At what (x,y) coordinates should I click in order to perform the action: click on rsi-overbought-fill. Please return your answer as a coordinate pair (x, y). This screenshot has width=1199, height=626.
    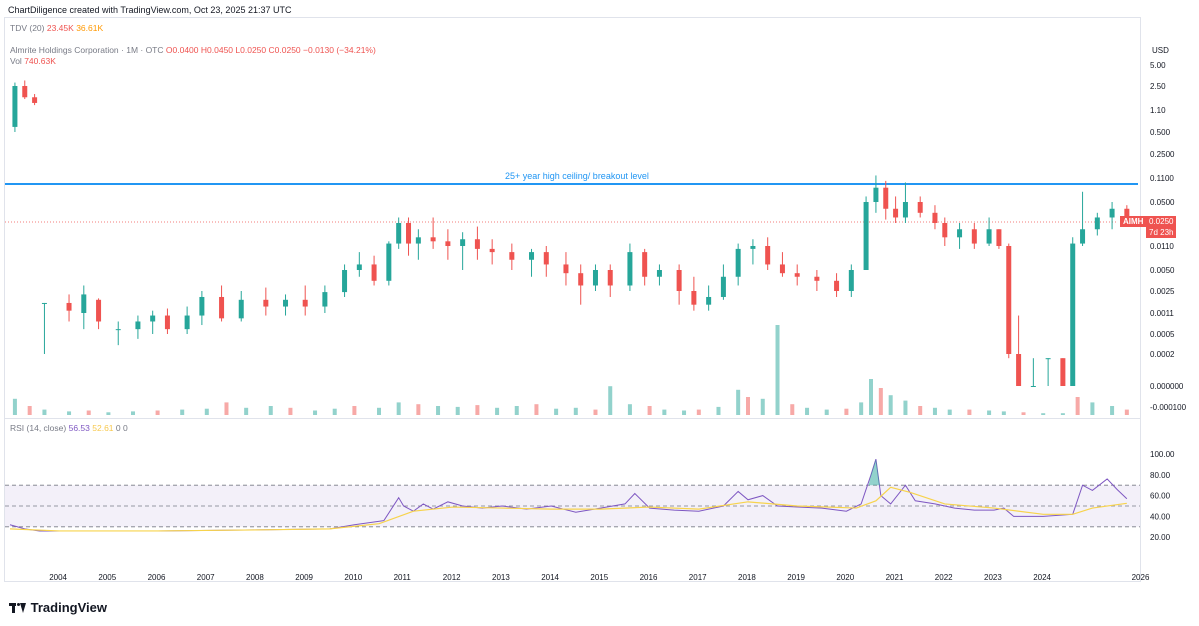
    Looking at the image, I should click on (874, 472).